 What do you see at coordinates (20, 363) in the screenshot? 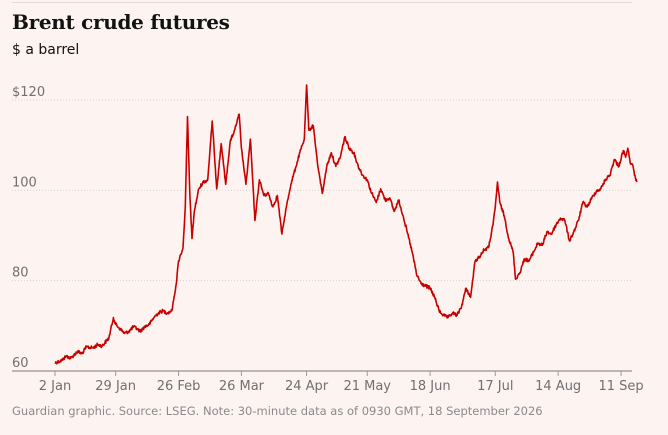
I see `y-tick-label: 60` at bounding box center [20, 363].